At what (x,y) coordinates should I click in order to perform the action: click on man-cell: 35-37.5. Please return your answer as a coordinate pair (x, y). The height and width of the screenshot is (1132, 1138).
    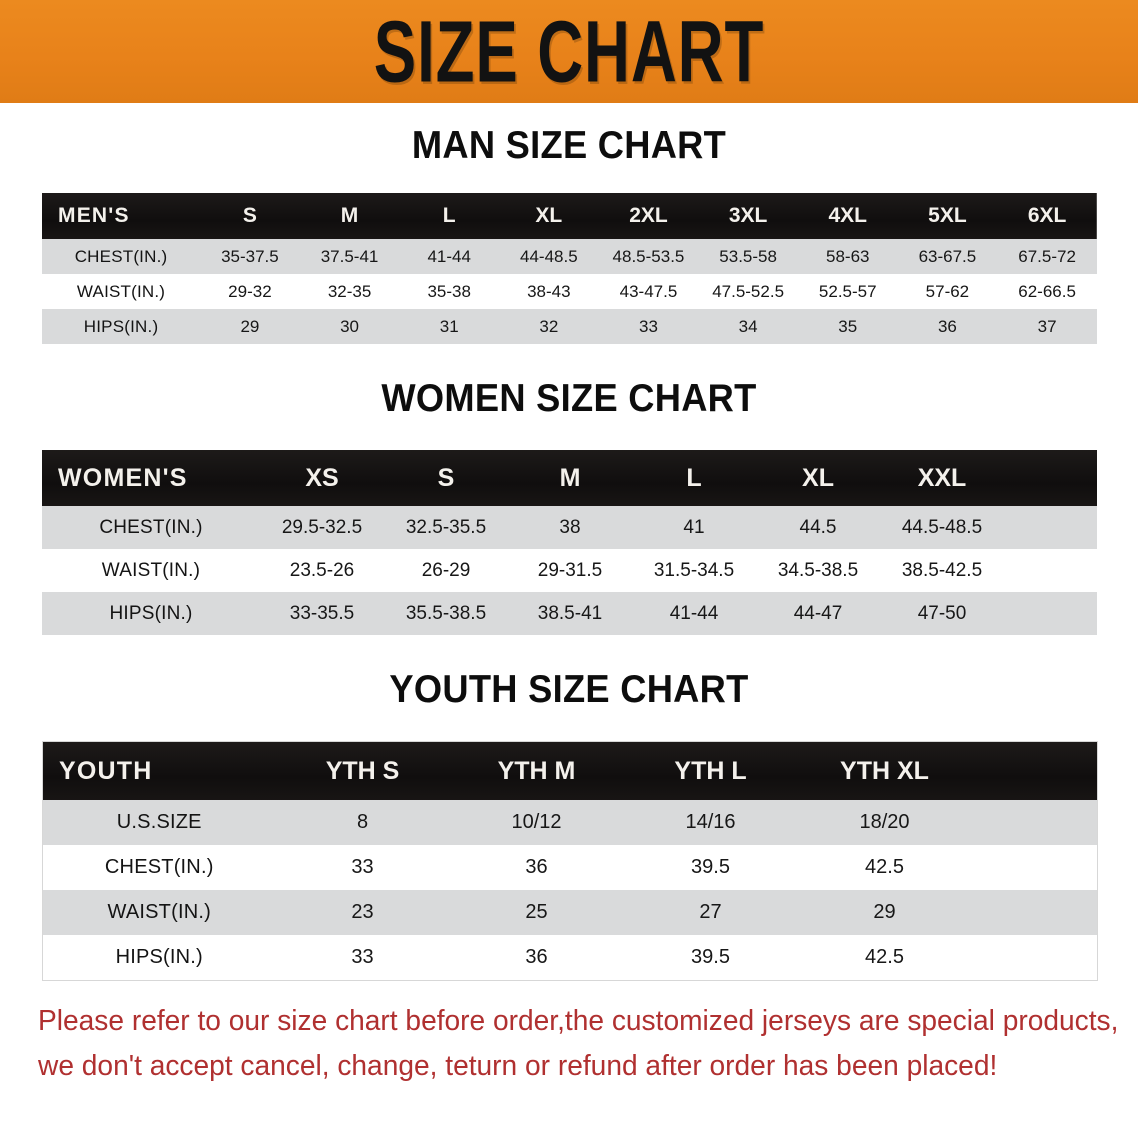
    Looking at the image, I should click on (250, 256).